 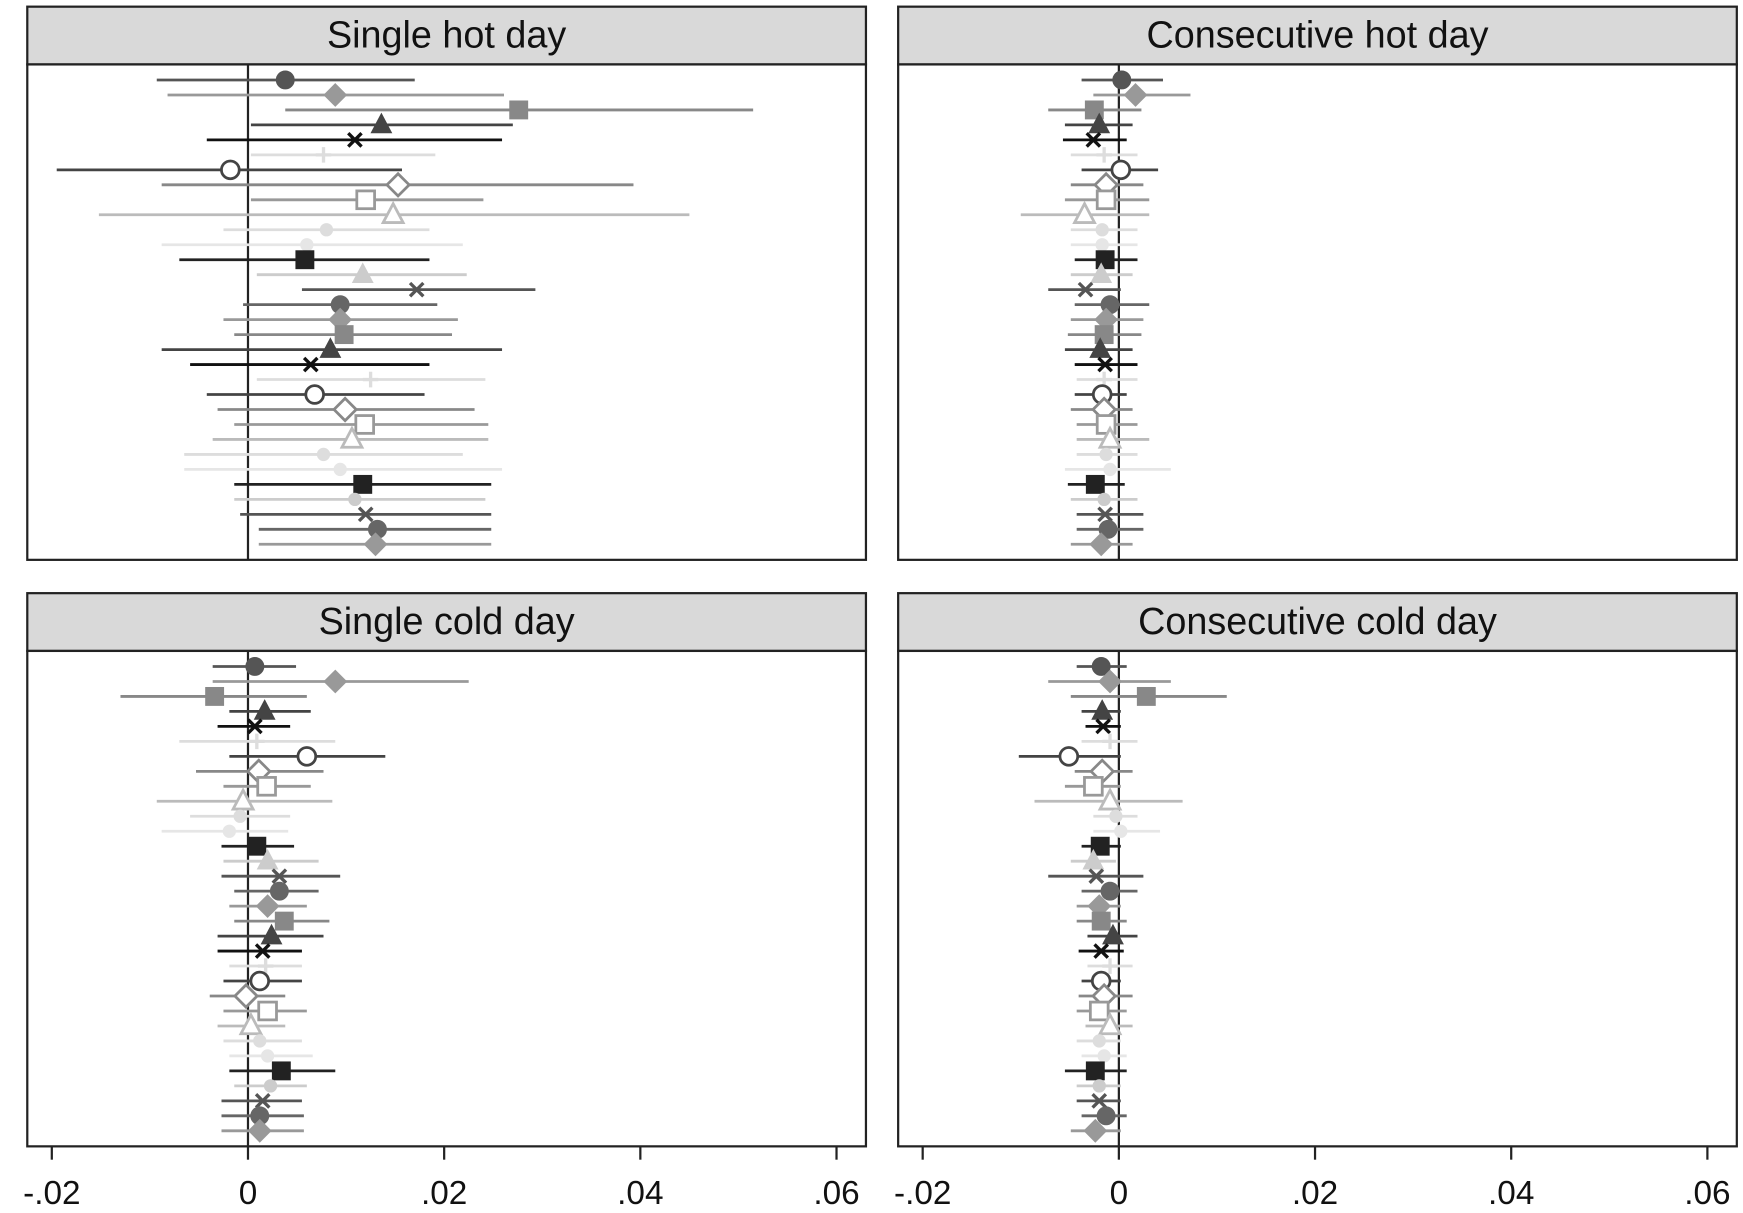 I want to click on panel-title: Single cold day, so click(x=447, y=622).